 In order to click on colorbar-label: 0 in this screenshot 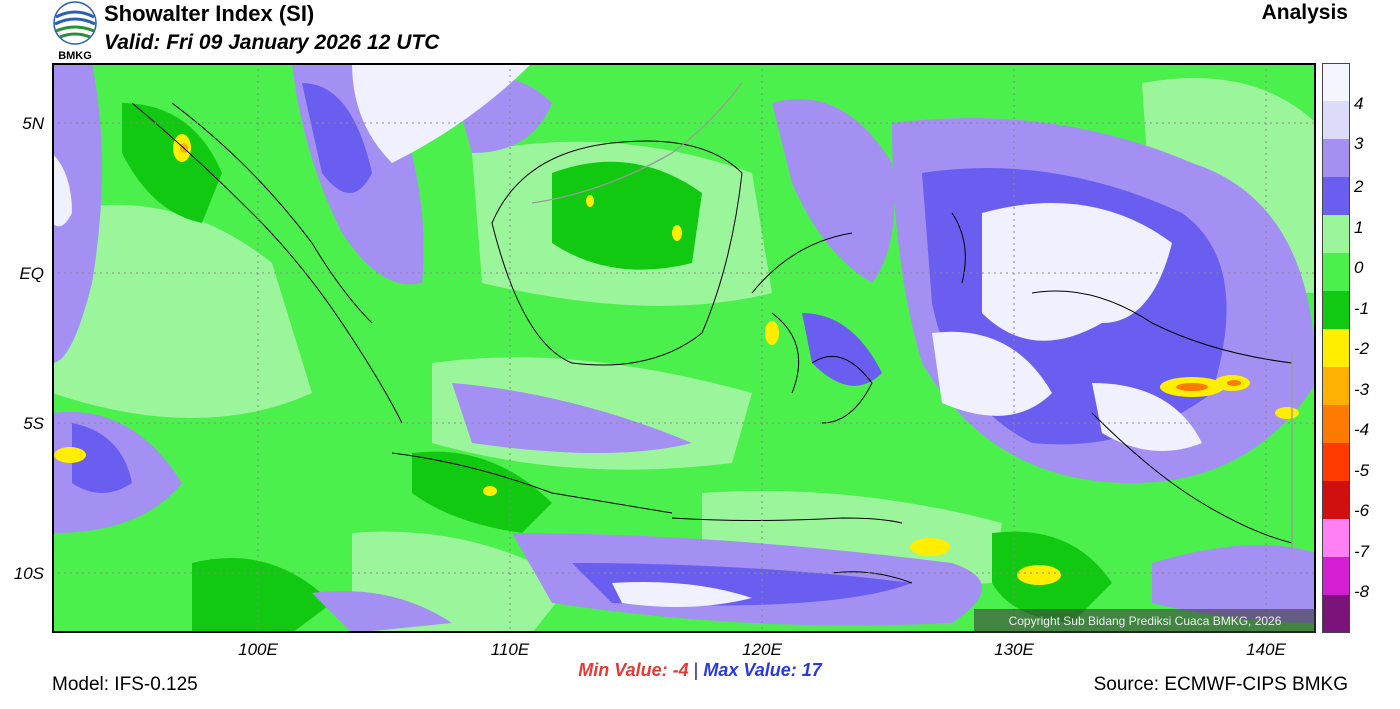, I will do `click(1359, 267)`.